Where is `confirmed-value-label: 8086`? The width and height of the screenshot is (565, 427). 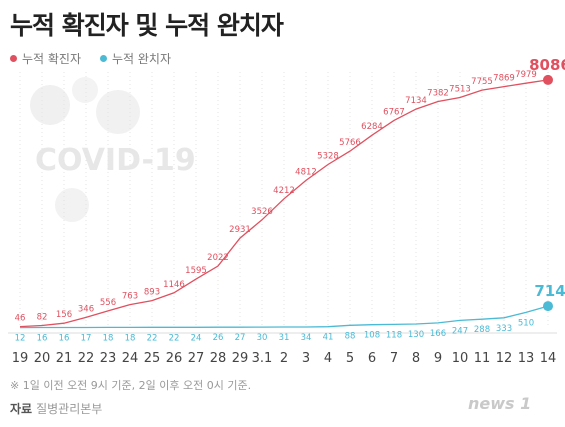
confirmed-value-label: 8086 is located at coordinates (547, 65).